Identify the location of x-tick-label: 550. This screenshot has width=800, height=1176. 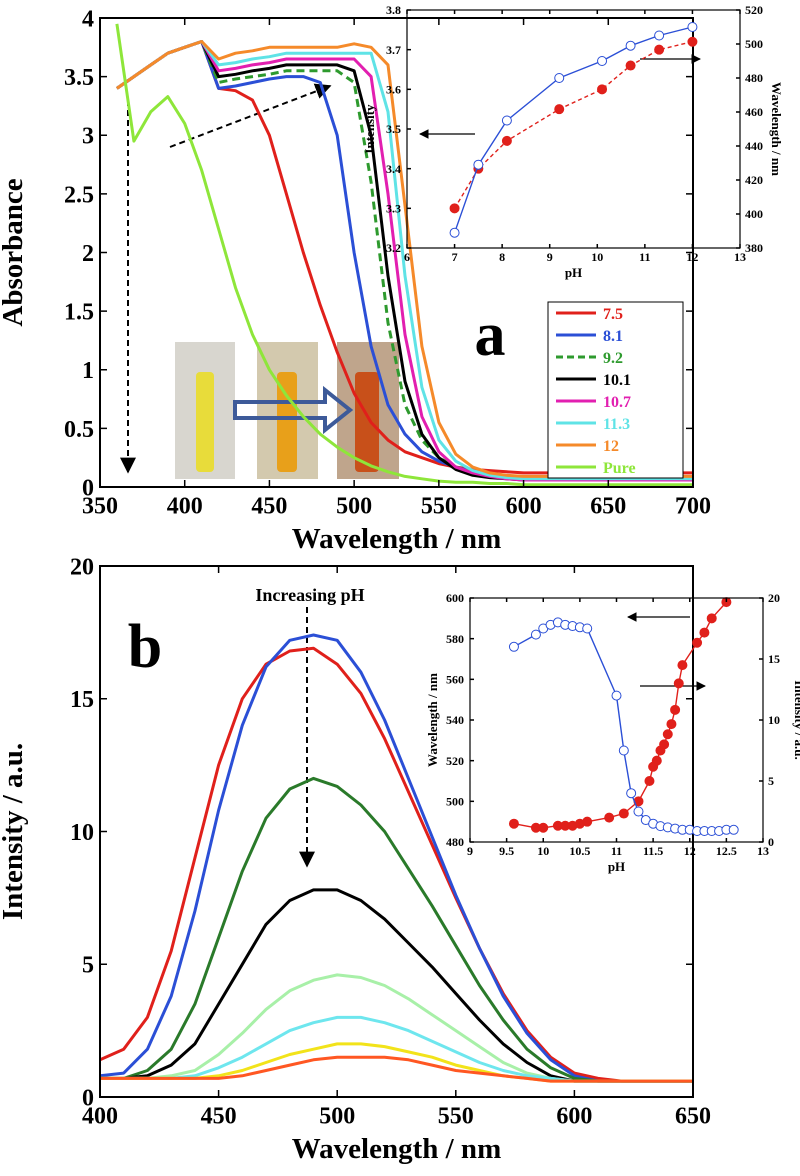
(456, 1116).